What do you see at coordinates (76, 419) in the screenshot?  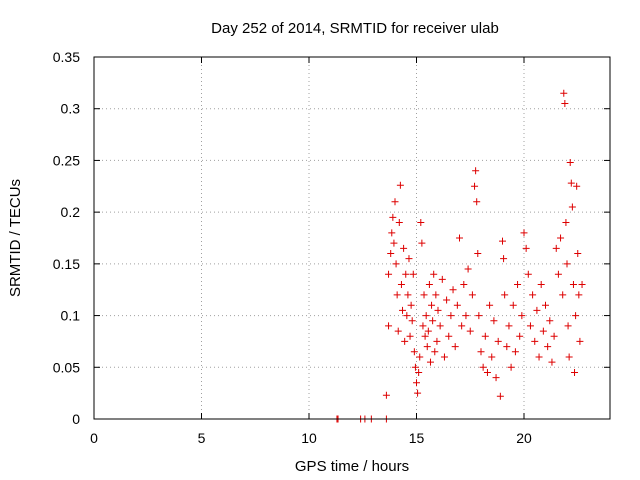 I see `y-tick-label: 0` at bounding box center [76, 419].